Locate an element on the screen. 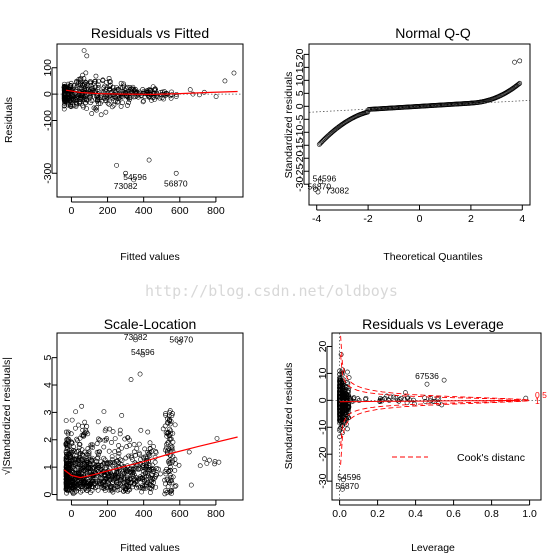 This screenshot has width=551, height=557. watermark-text: http://blog.csdn.net/oldboys is located at coordinates (271, 291).